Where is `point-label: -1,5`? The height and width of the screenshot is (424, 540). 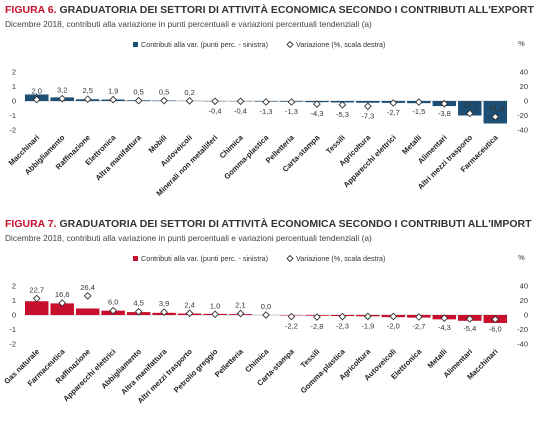
point-label: -1,5 is located at coordinates (418, 111).